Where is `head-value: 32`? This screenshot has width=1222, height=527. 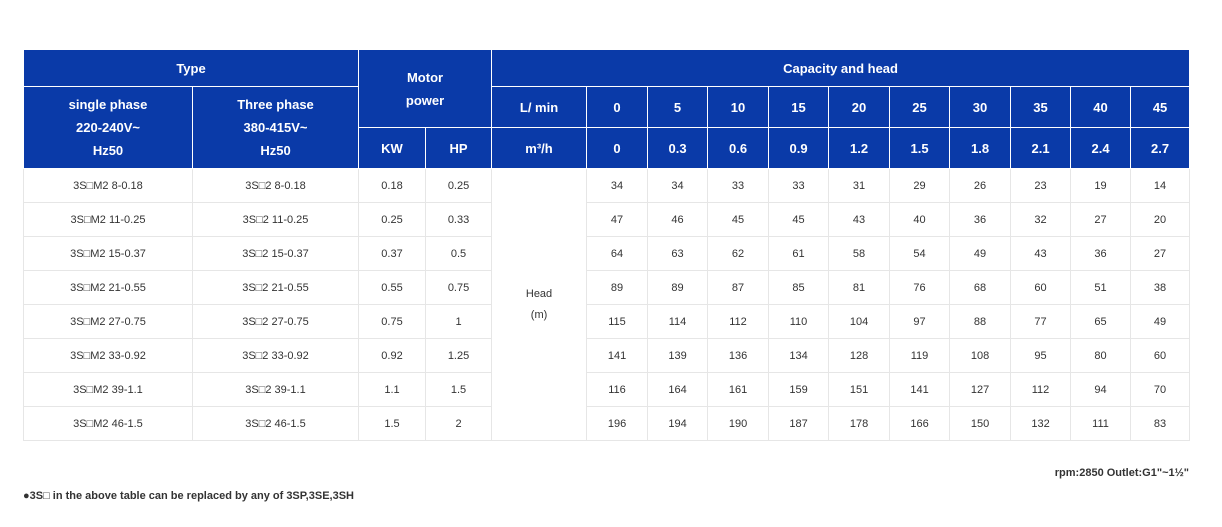
head-value: 32 is located at coordinates (1041, 219).